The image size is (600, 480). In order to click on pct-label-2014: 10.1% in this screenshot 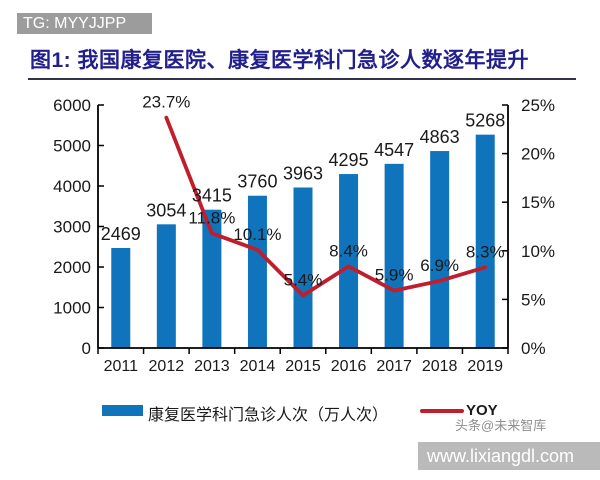, I will do `click(257, 234)`.